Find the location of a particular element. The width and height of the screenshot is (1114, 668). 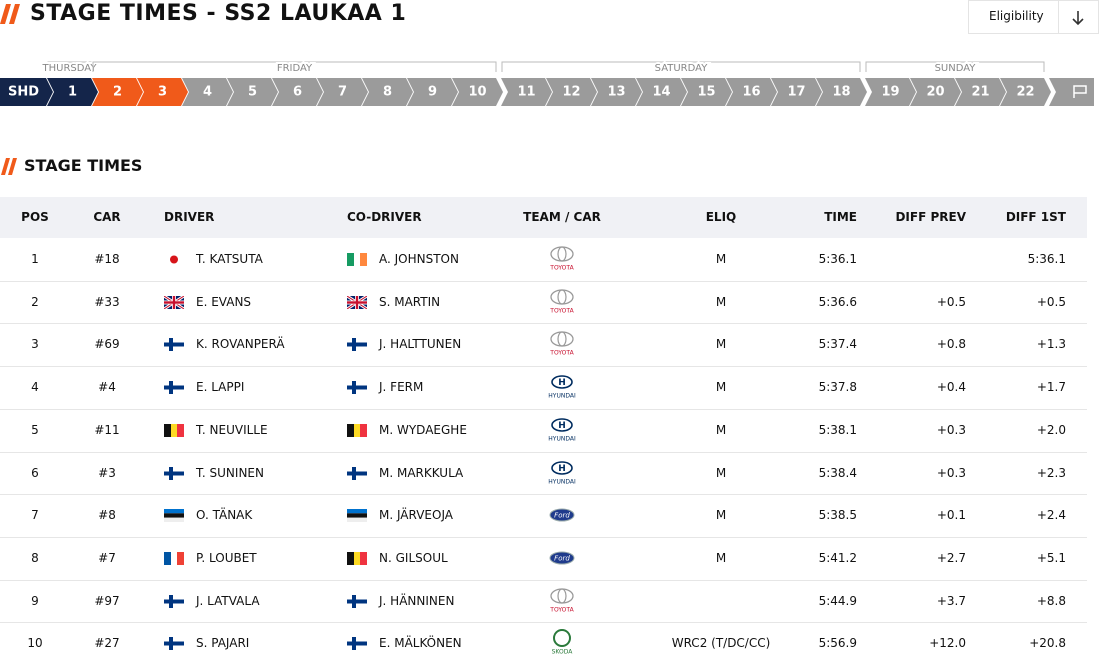

stage-tab: 5 is located at coordinates (252, 92).